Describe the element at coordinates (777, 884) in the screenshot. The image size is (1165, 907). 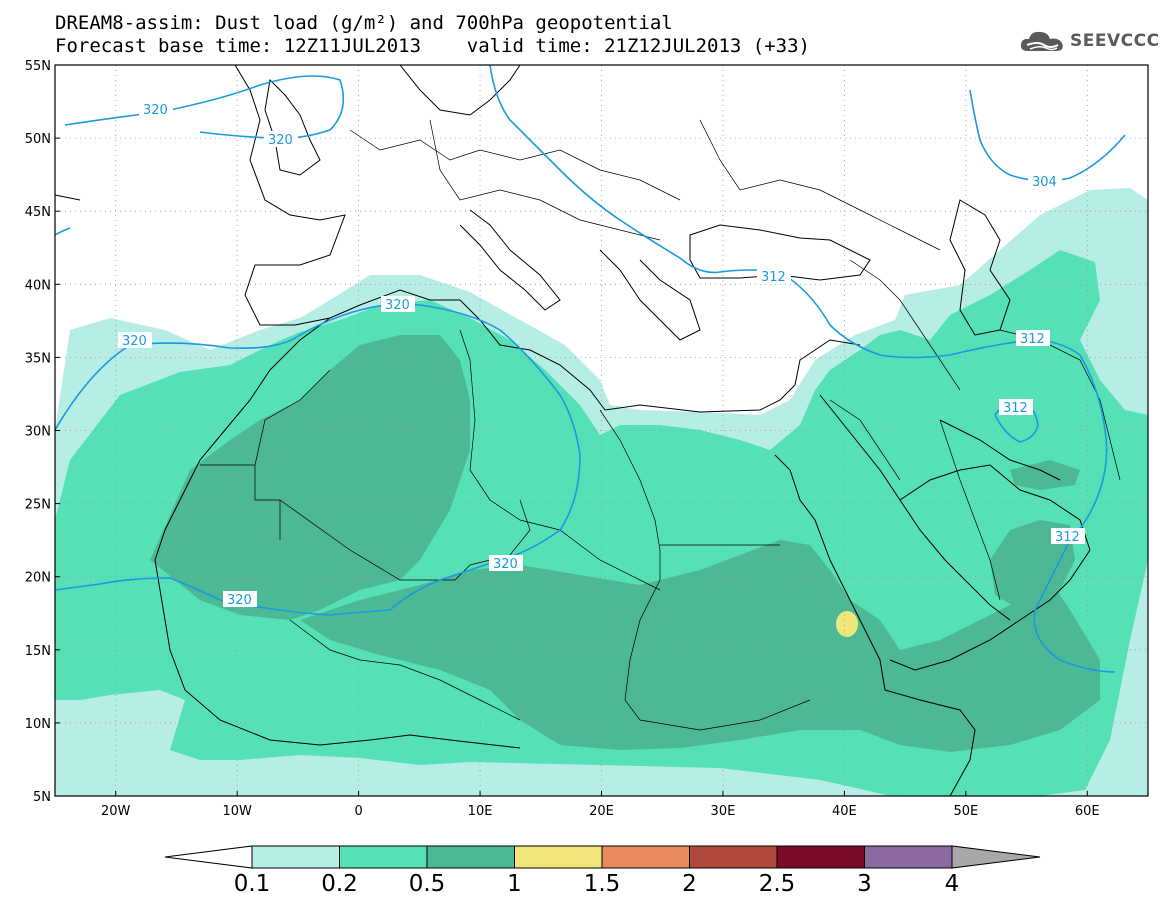
I see `colorbar-level-label: 2.5` at that location.